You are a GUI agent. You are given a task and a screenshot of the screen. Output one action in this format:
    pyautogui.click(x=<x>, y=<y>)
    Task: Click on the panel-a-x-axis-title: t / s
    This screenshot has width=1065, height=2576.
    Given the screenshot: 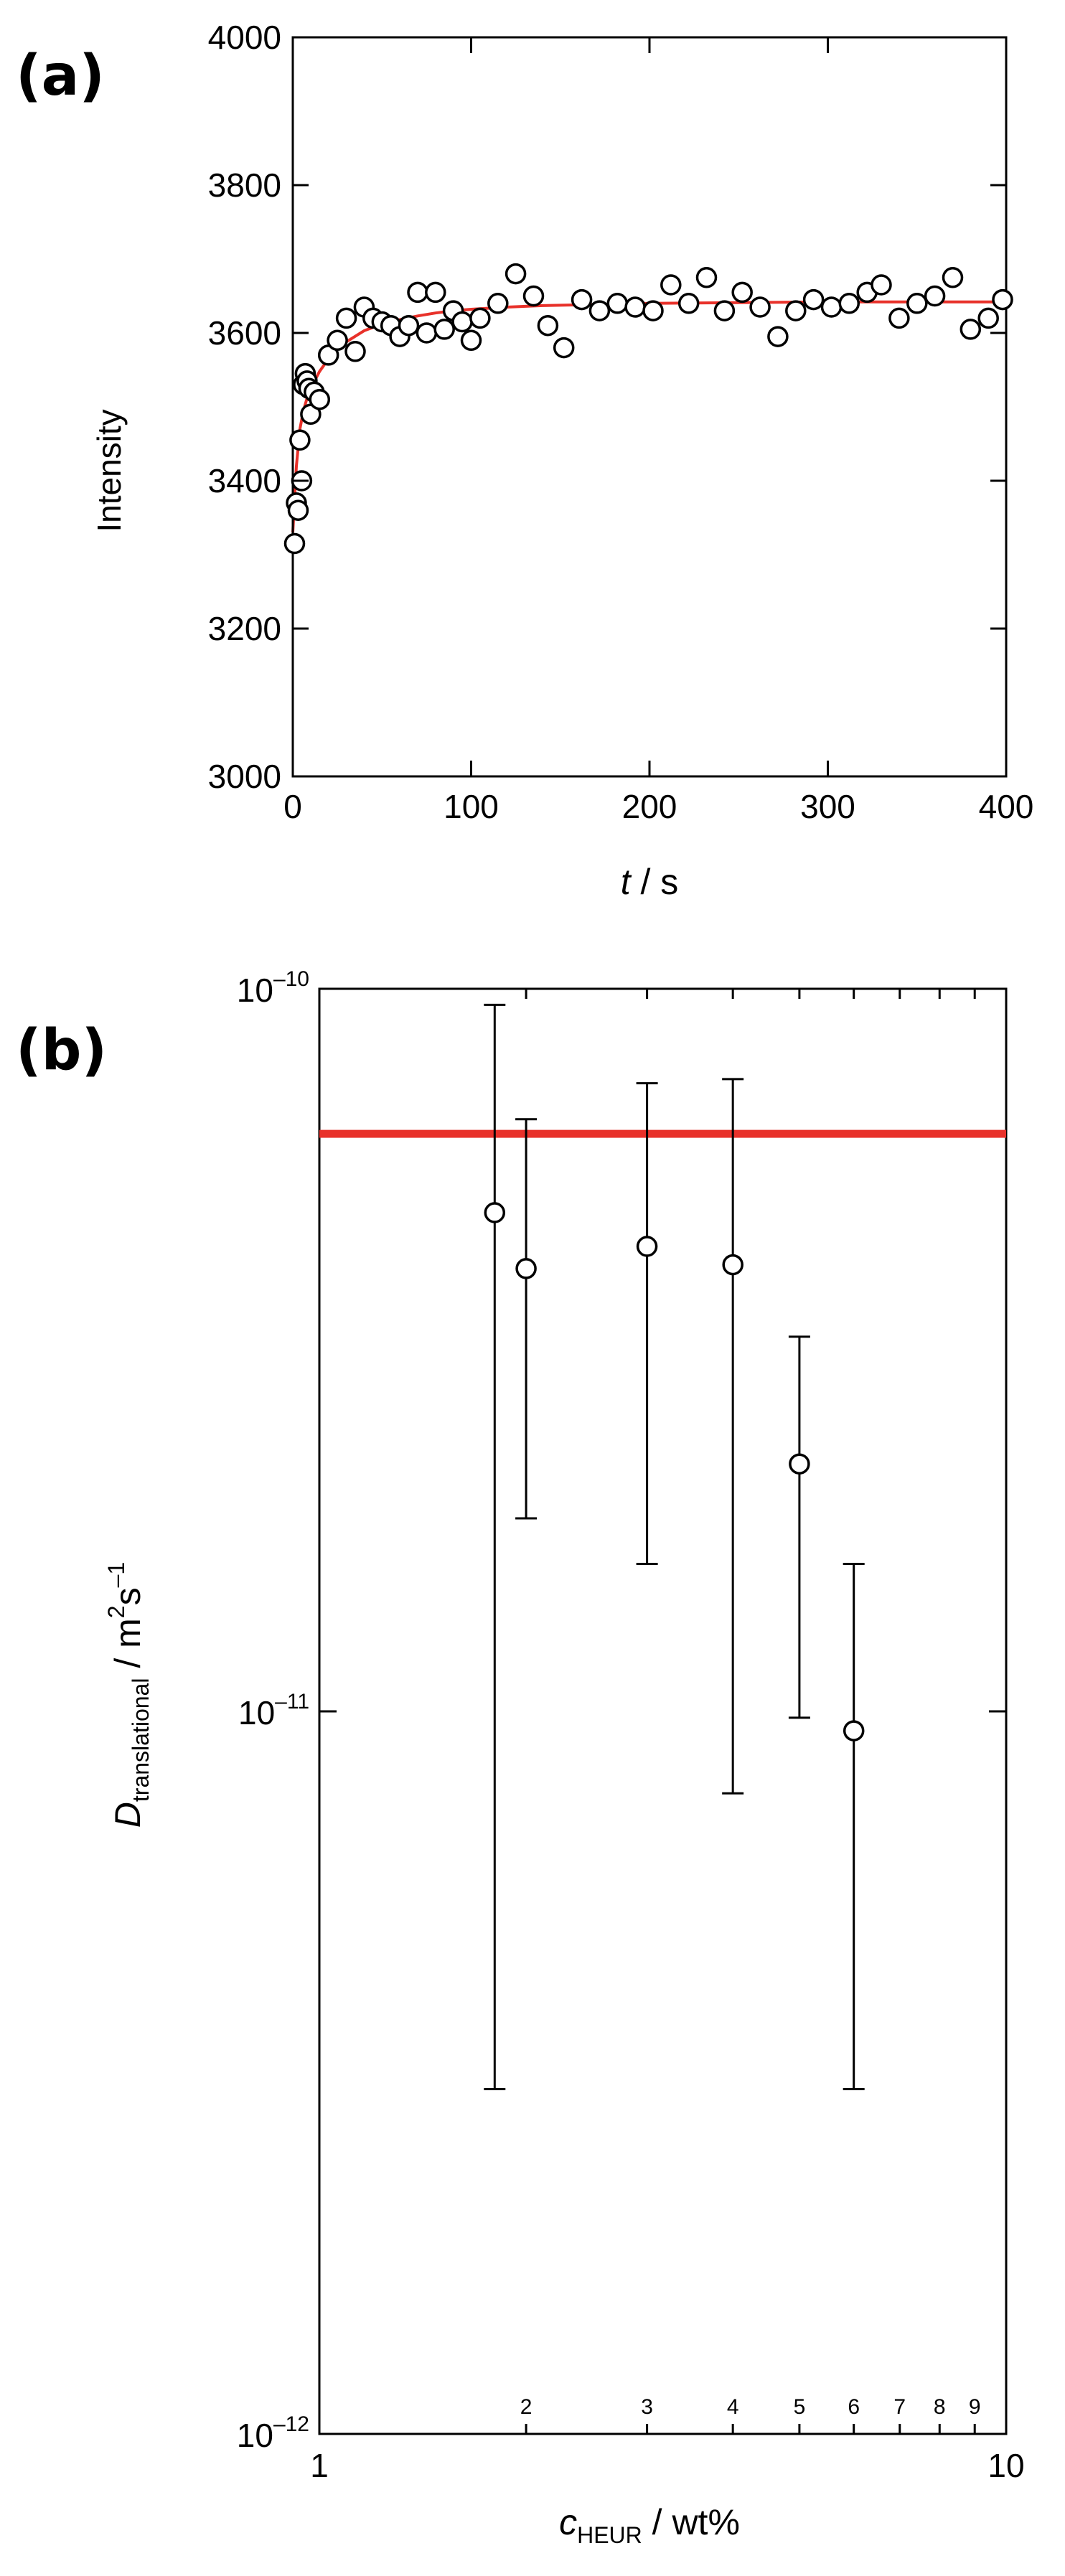 What is the action you would take?
    pyautogui.click(x=650, y=882)
    